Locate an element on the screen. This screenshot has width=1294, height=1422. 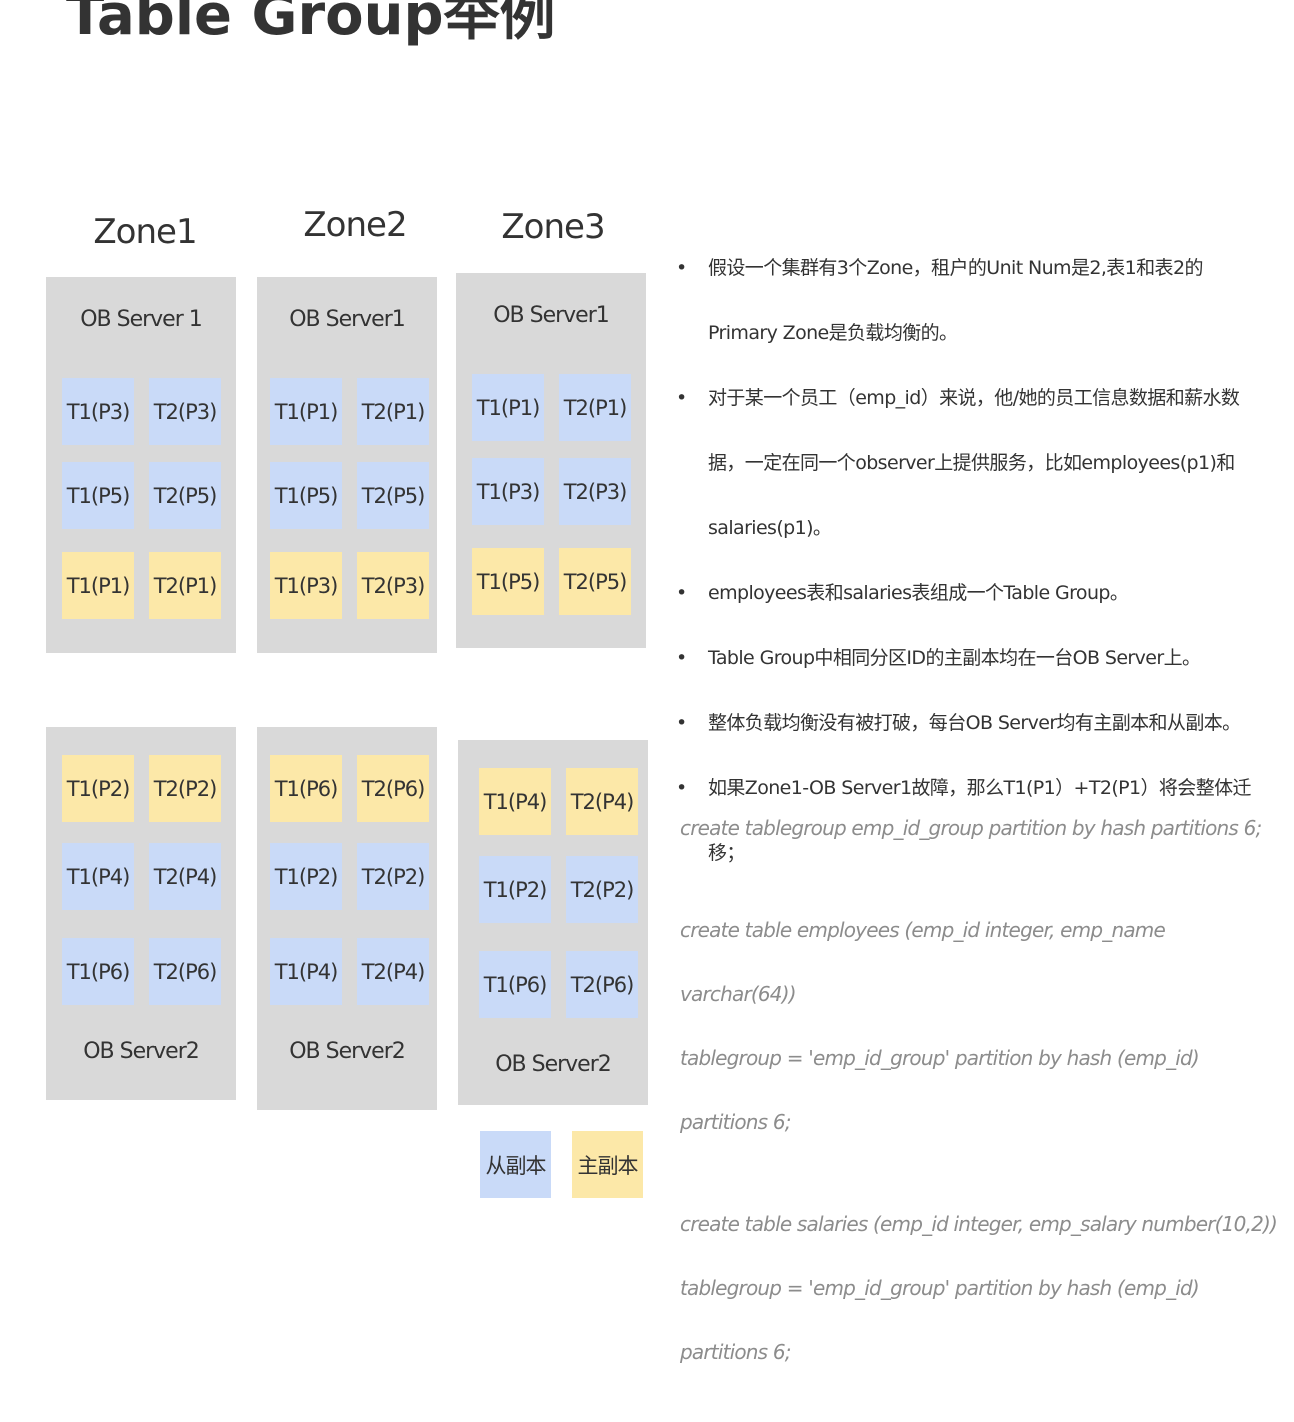
zone-header: Zone2 is located at coordinates (355, 225).